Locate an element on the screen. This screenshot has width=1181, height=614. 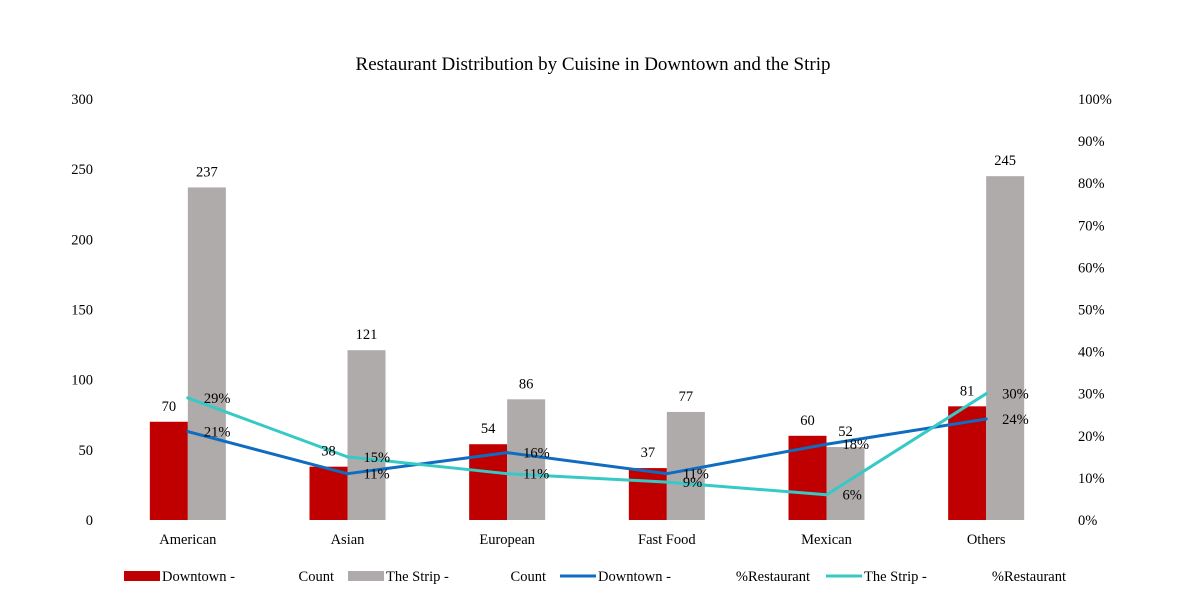
right-axis-tick-label: 0% is located at coordinates (1087, 521).